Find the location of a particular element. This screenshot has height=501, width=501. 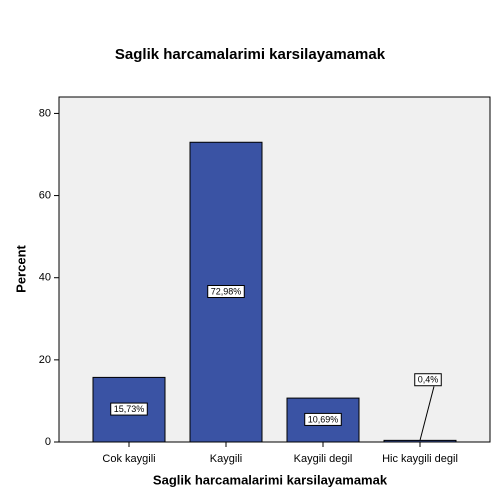

value-label: 0,4% is located at coordinates (428, 380).